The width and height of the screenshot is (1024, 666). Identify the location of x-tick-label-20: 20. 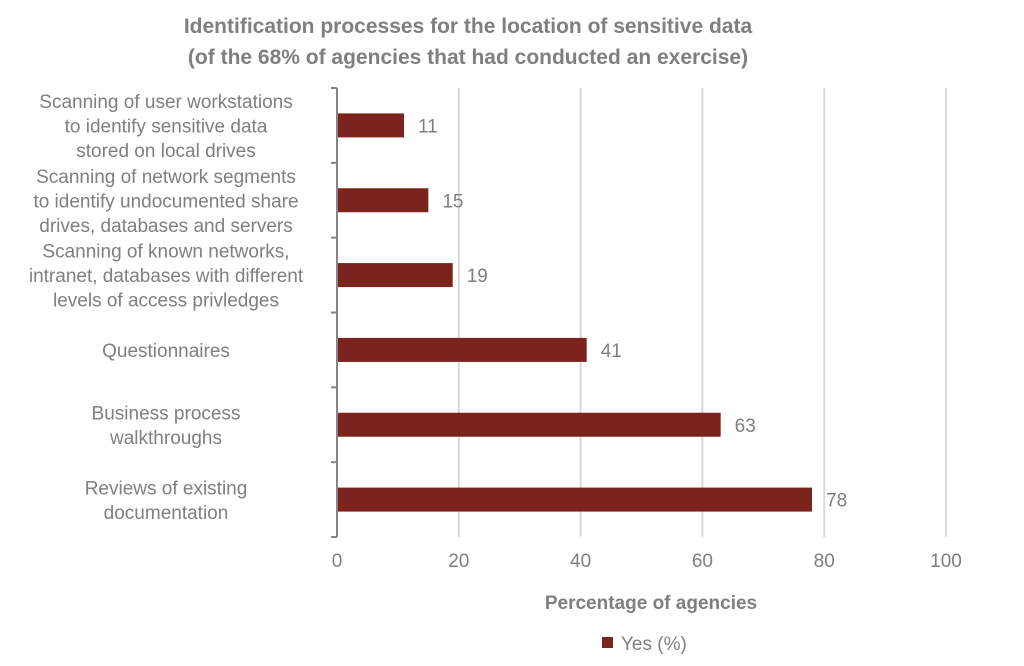
(458, 561).